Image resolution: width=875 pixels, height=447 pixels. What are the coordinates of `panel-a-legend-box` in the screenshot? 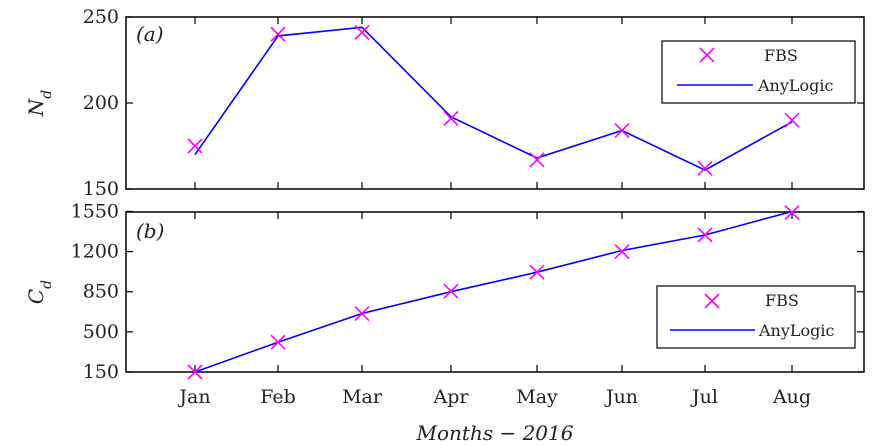 It's located at (758, 72).